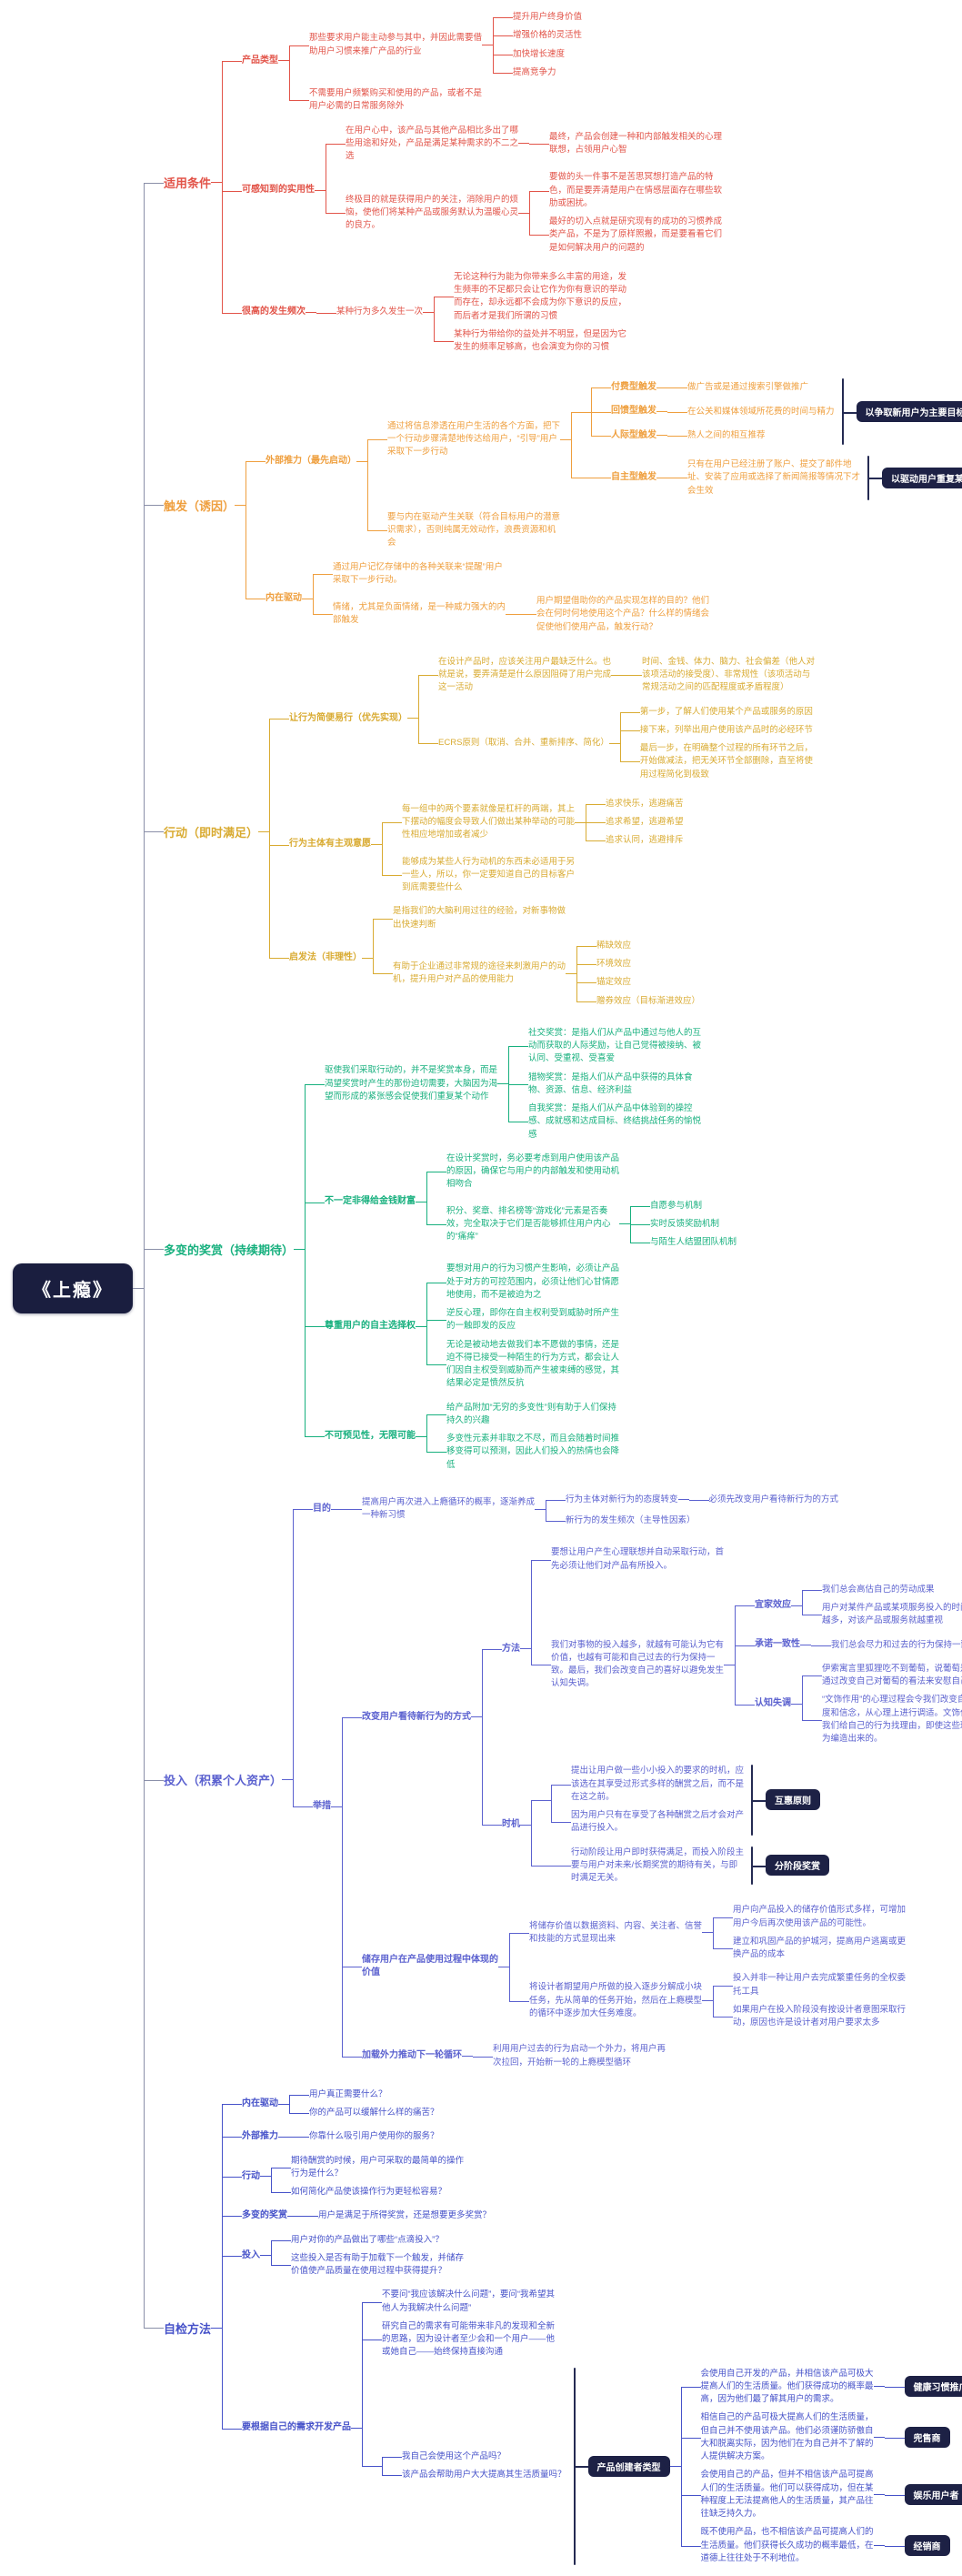  I want to click on text-node: ECRS原则（取消、合并、重新排序、简化）, so click(523, 743).